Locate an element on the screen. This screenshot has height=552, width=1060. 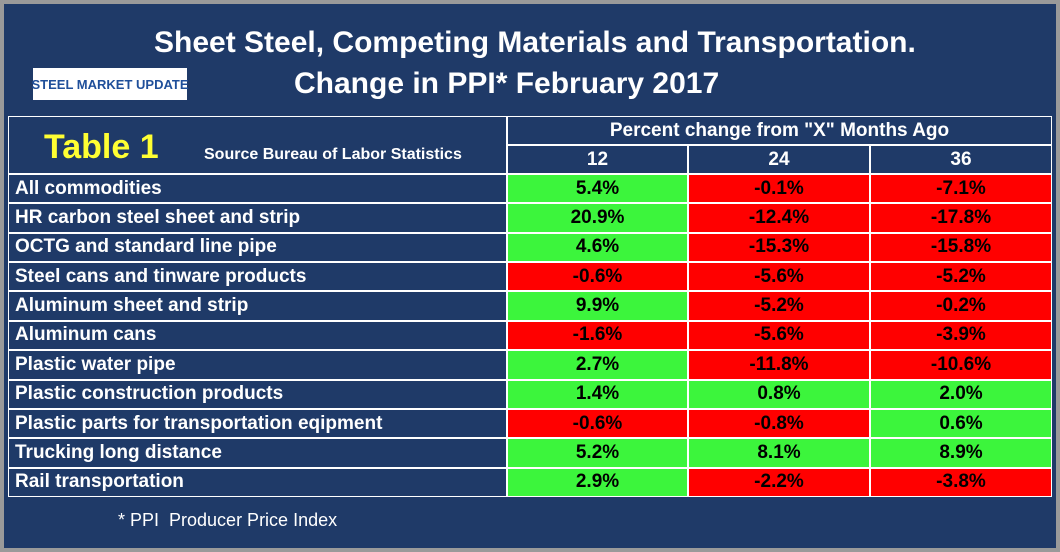
value-cell: -15.3% is located at coordinates (779, 247).